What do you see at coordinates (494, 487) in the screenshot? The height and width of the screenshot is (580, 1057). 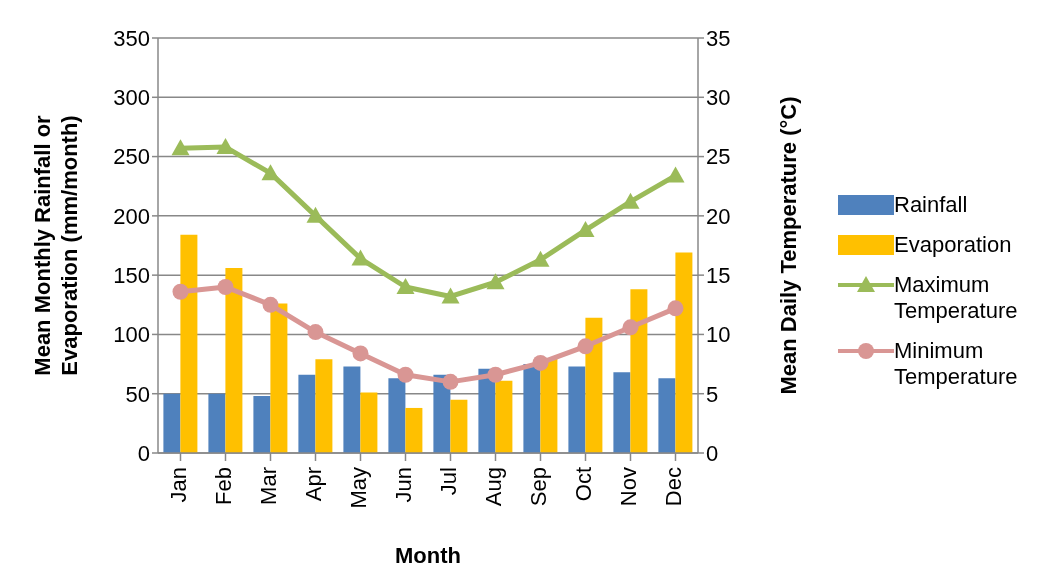 I see `x-tick-label: Aug` at bounding box center [494, 487].